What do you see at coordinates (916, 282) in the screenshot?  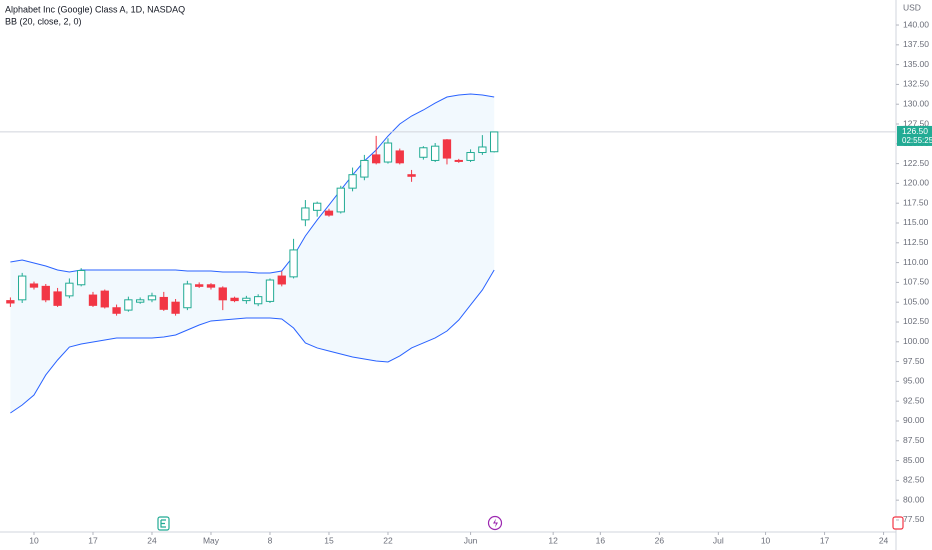 I see `y-tick-label: 107.50` at bounding box center [916, 282].